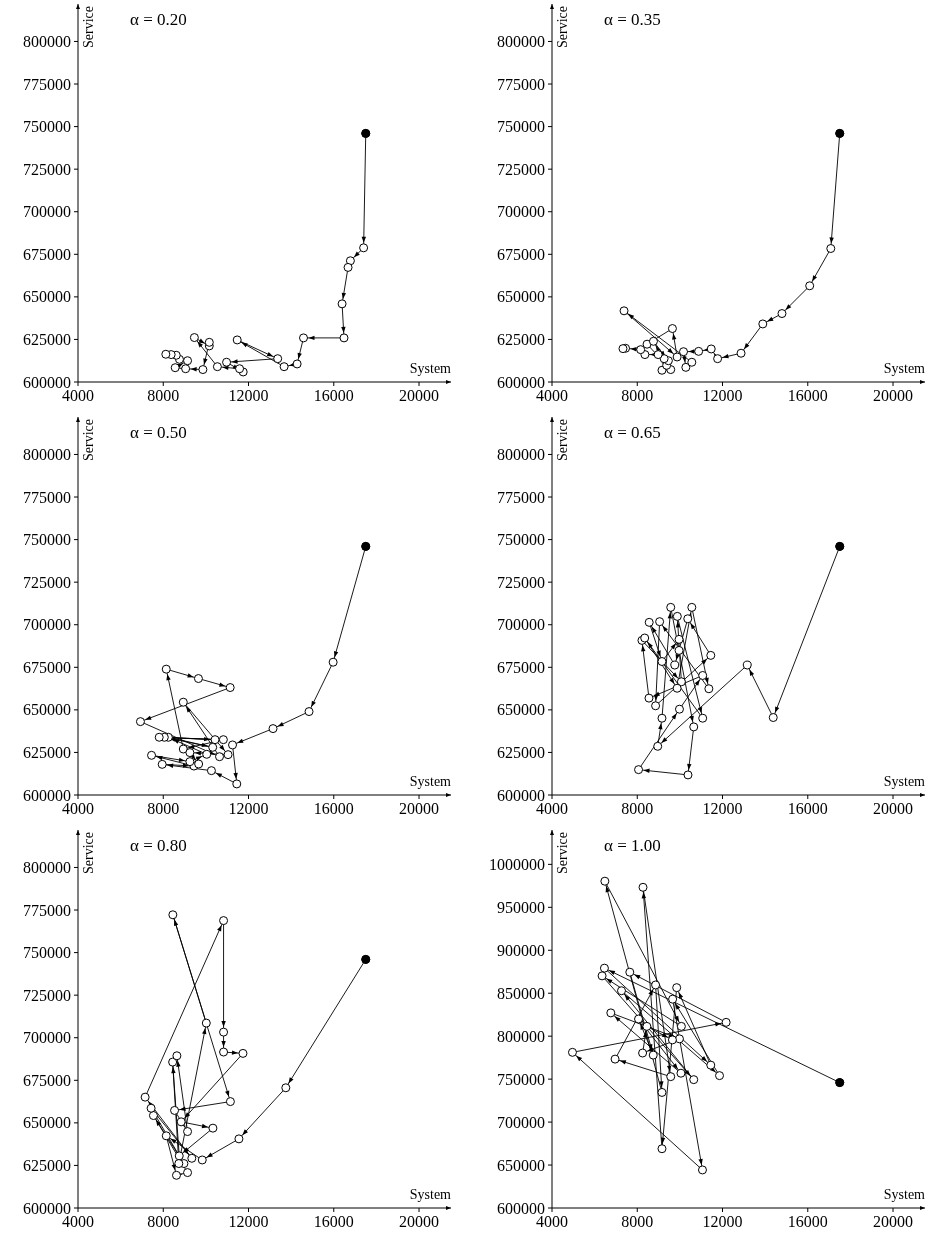 Image resolution: width=931 pixels, height=1240 pixels. What do you see at coordinates (521, 907) in the screenshot?
I see `y-tick-label: 950000` at bounding box center [521, 907].